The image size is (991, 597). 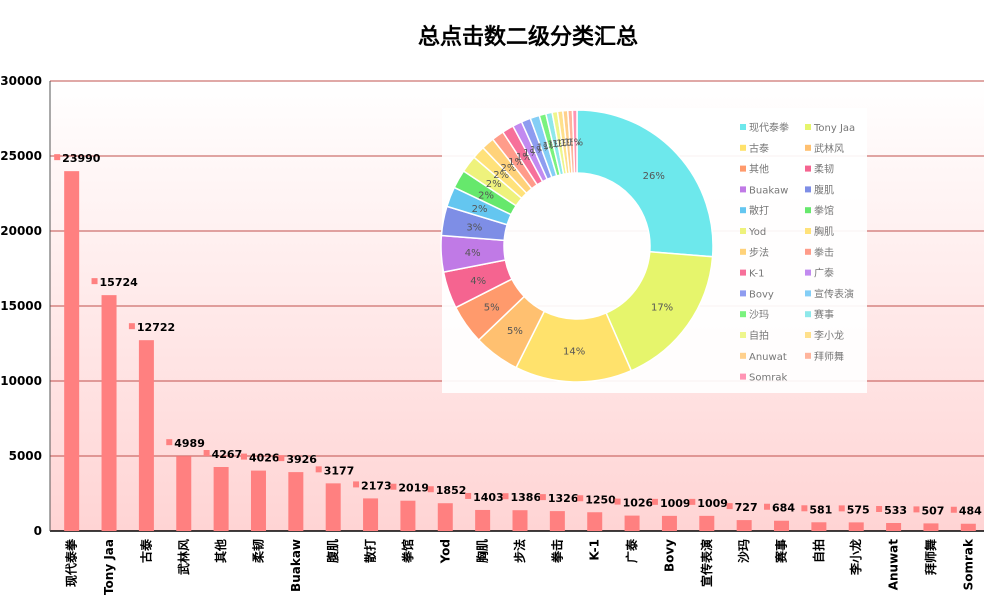 What do you see at coordinates (488, 497) in the screenshot?
I see `data-label: 1403` at bounding box center [488, 497].